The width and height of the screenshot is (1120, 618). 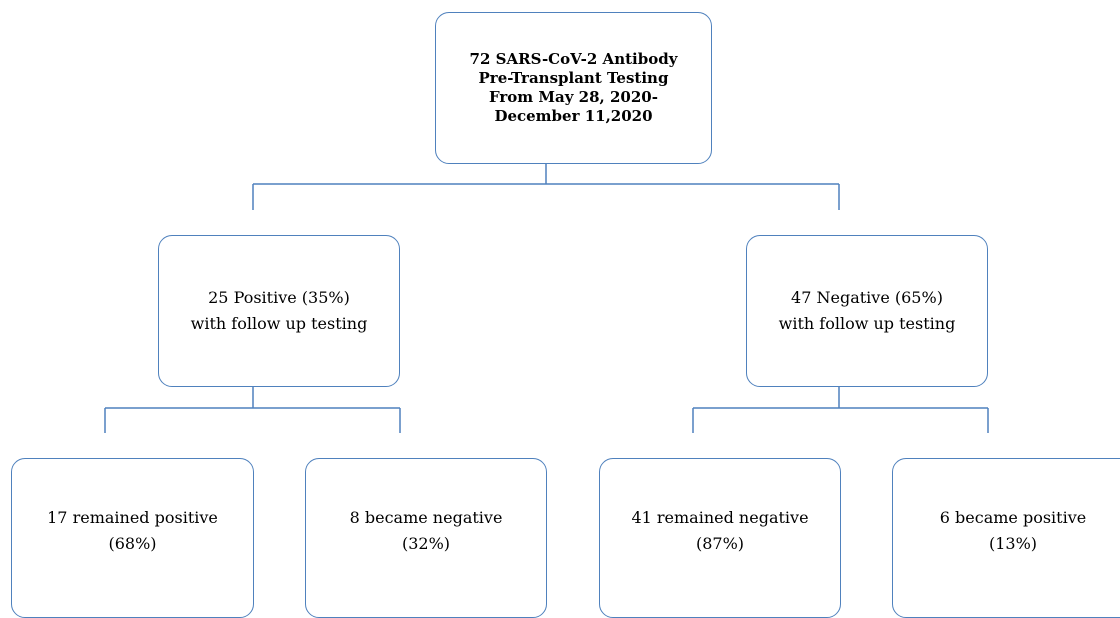 What do you see at coordinates (573, 116) in the screenshot?
I see `root-node-line-4: December 11,2020` at bounding box center [573, 116].